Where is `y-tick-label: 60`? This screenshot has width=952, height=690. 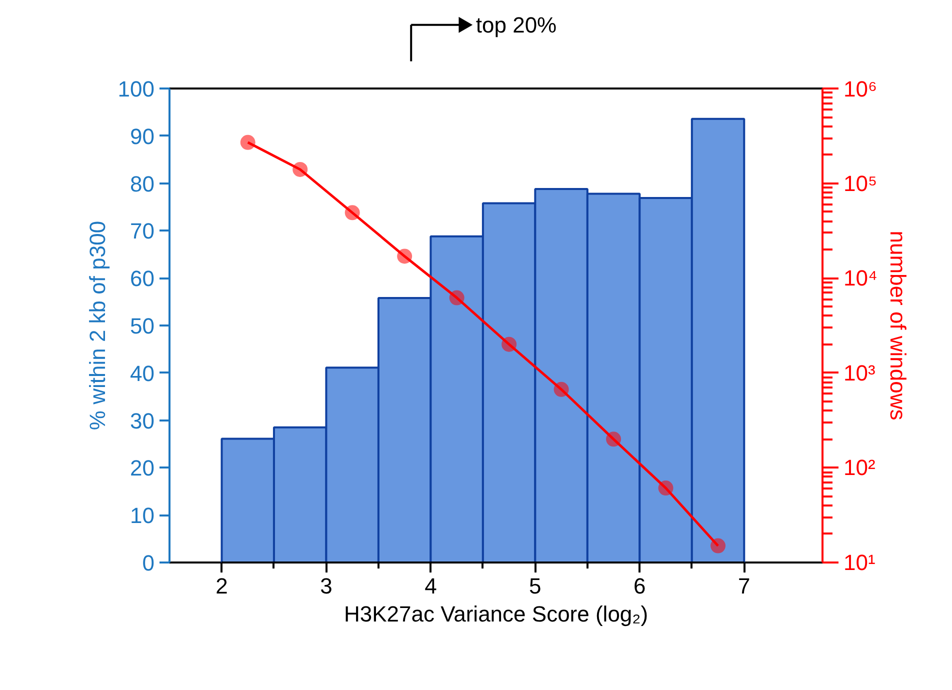 y-tick-label: 60 is located at coordinates (142, 279).